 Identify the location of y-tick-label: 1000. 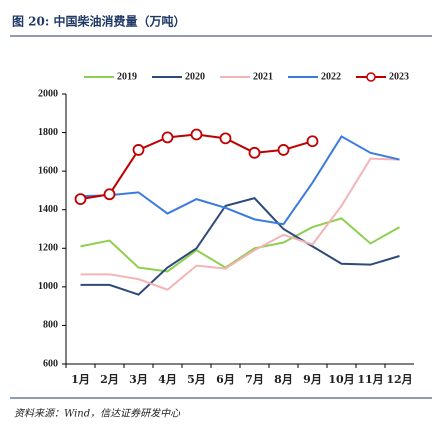
(48, 286).